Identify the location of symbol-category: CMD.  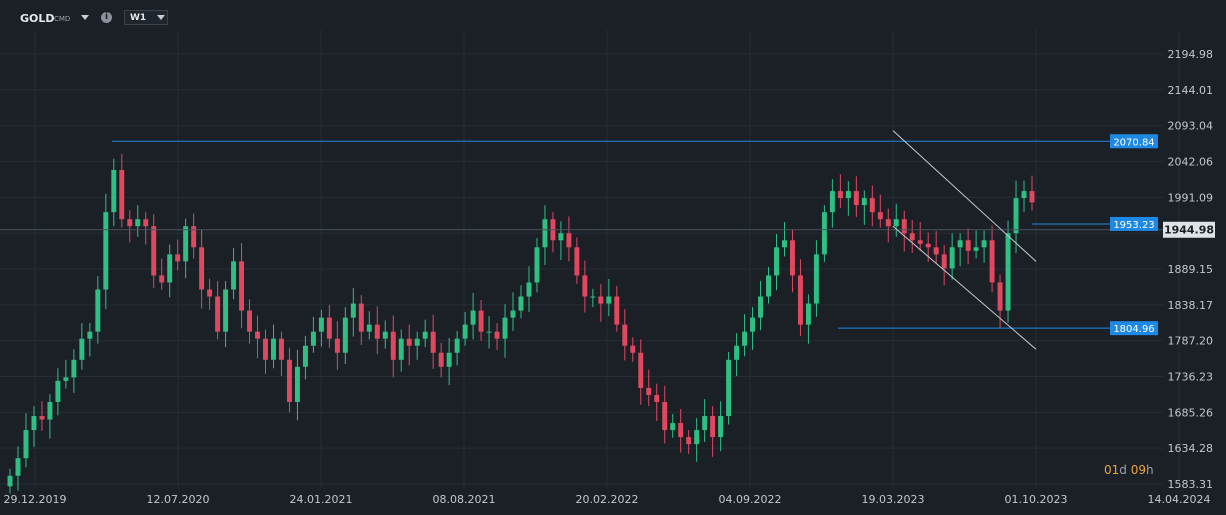
(62, 19).